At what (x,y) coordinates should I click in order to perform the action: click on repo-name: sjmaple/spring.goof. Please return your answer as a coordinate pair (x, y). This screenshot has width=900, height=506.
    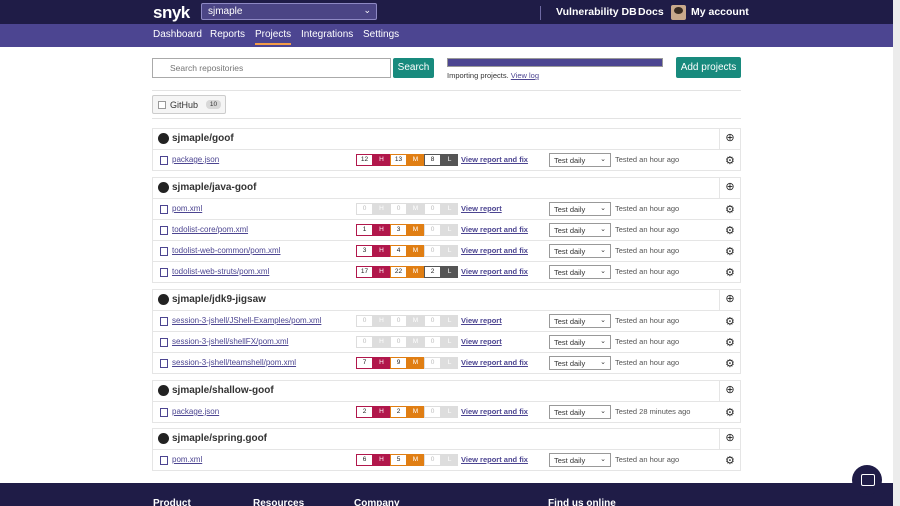
    Looking at the image, I should click on (220, 438).